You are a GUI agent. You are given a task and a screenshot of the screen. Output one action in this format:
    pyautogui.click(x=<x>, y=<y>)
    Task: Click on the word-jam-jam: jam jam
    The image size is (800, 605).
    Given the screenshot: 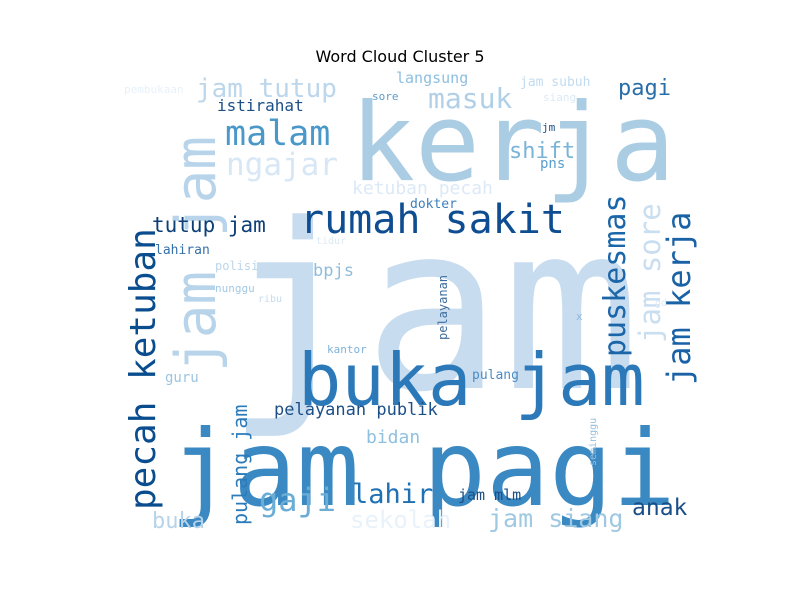 What is the action you would take?
    pyautogui.click(x=196, y=254)
    